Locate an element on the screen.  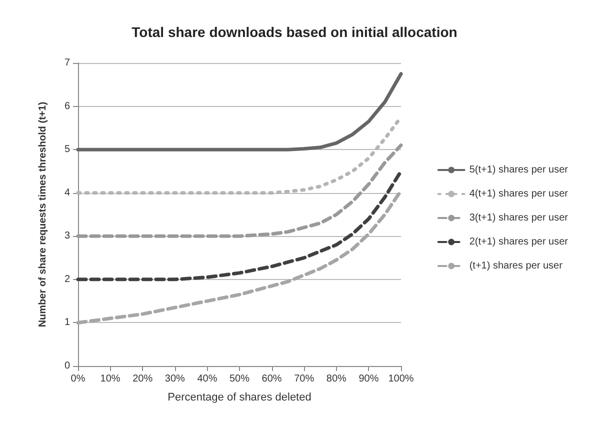
y-axis-title: Number of share requests times threshold (t+1) is located at coordinates (43, 215).